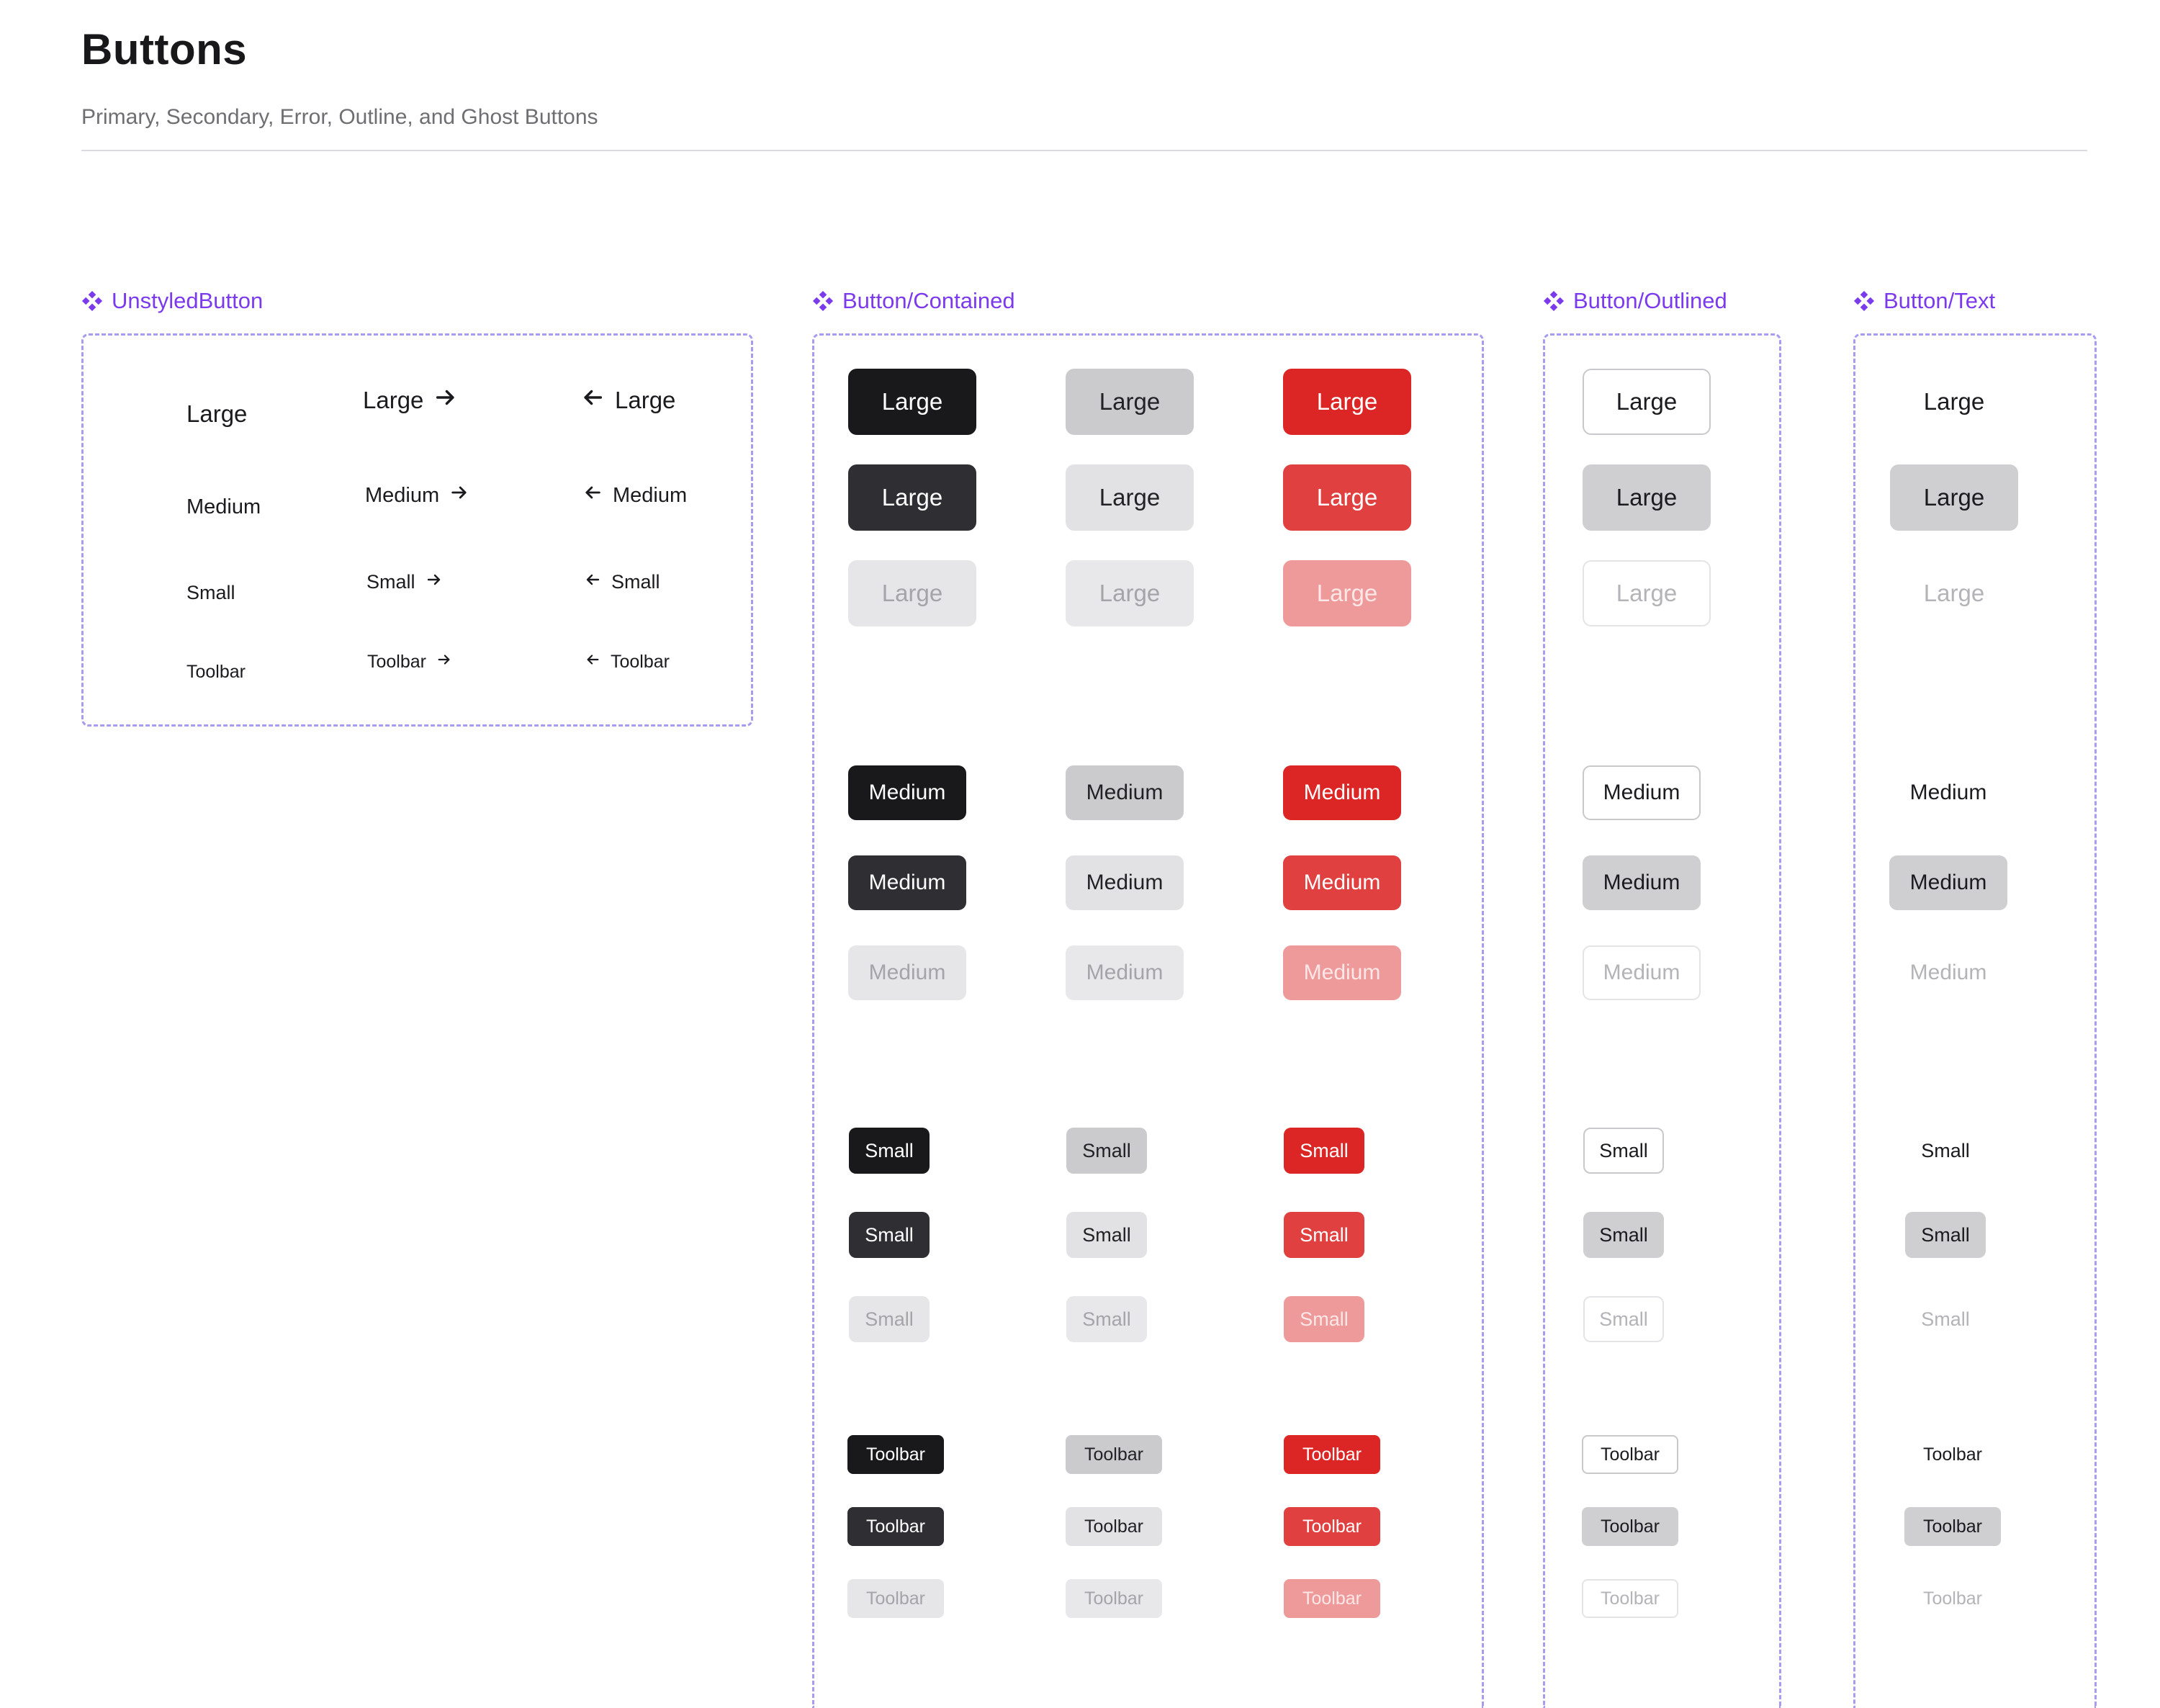 This screenshot has width=2160, height=1708. Describe the element at coordinates (1642, 973) in the screenshot. I see `outlined-medium-disabled-button: Medium` at that location.